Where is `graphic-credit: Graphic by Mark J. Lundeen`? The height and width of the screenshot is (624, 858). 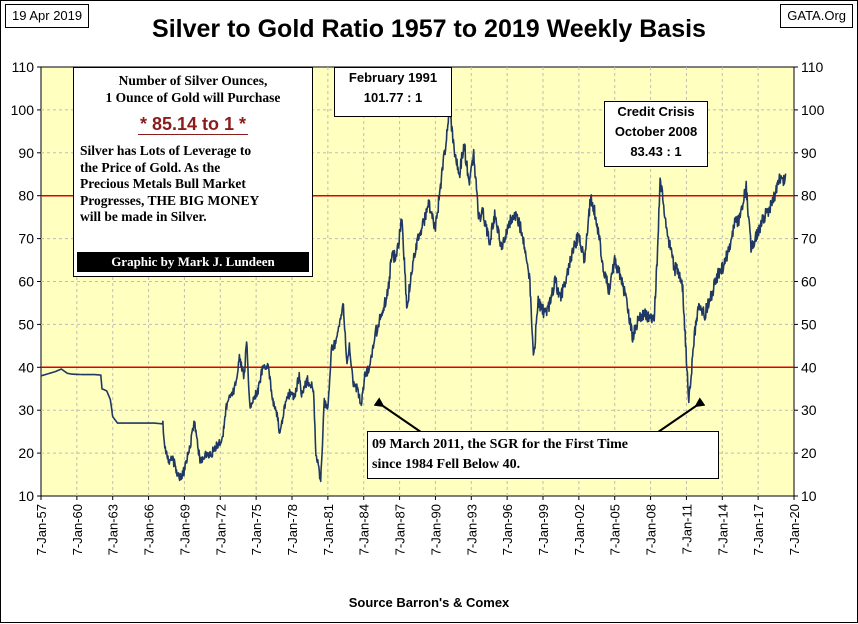 graphic-credit: Graphic by Mark J. Lundeen is located at coordinates (193, 262).